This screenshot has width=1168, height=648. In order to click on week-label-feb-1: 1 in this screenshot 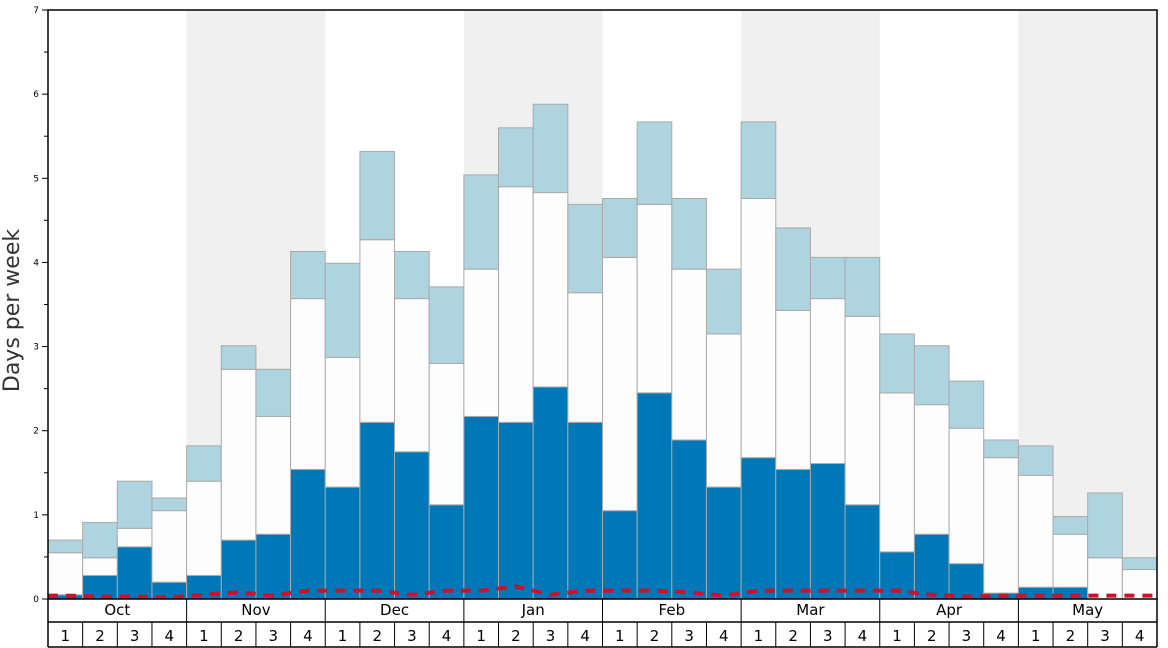, I will do `click(620, 636)`.